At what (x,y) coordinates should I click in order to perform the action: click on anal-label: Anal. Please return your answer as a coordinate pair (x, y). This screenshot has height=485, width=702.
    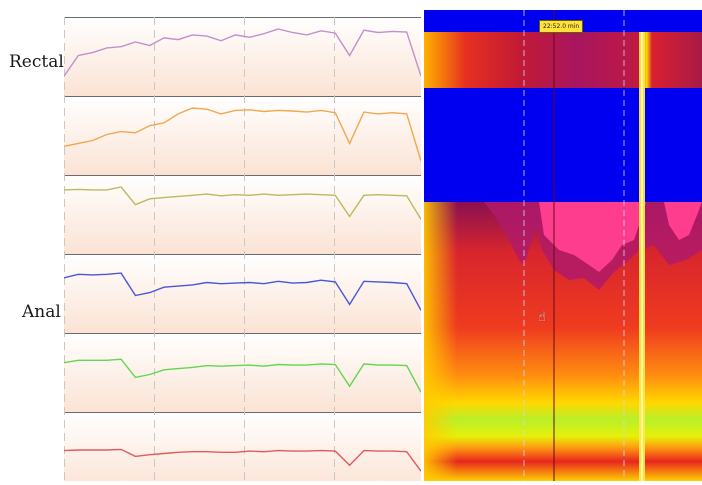
    Looking at the image, I should click on (41, 312).